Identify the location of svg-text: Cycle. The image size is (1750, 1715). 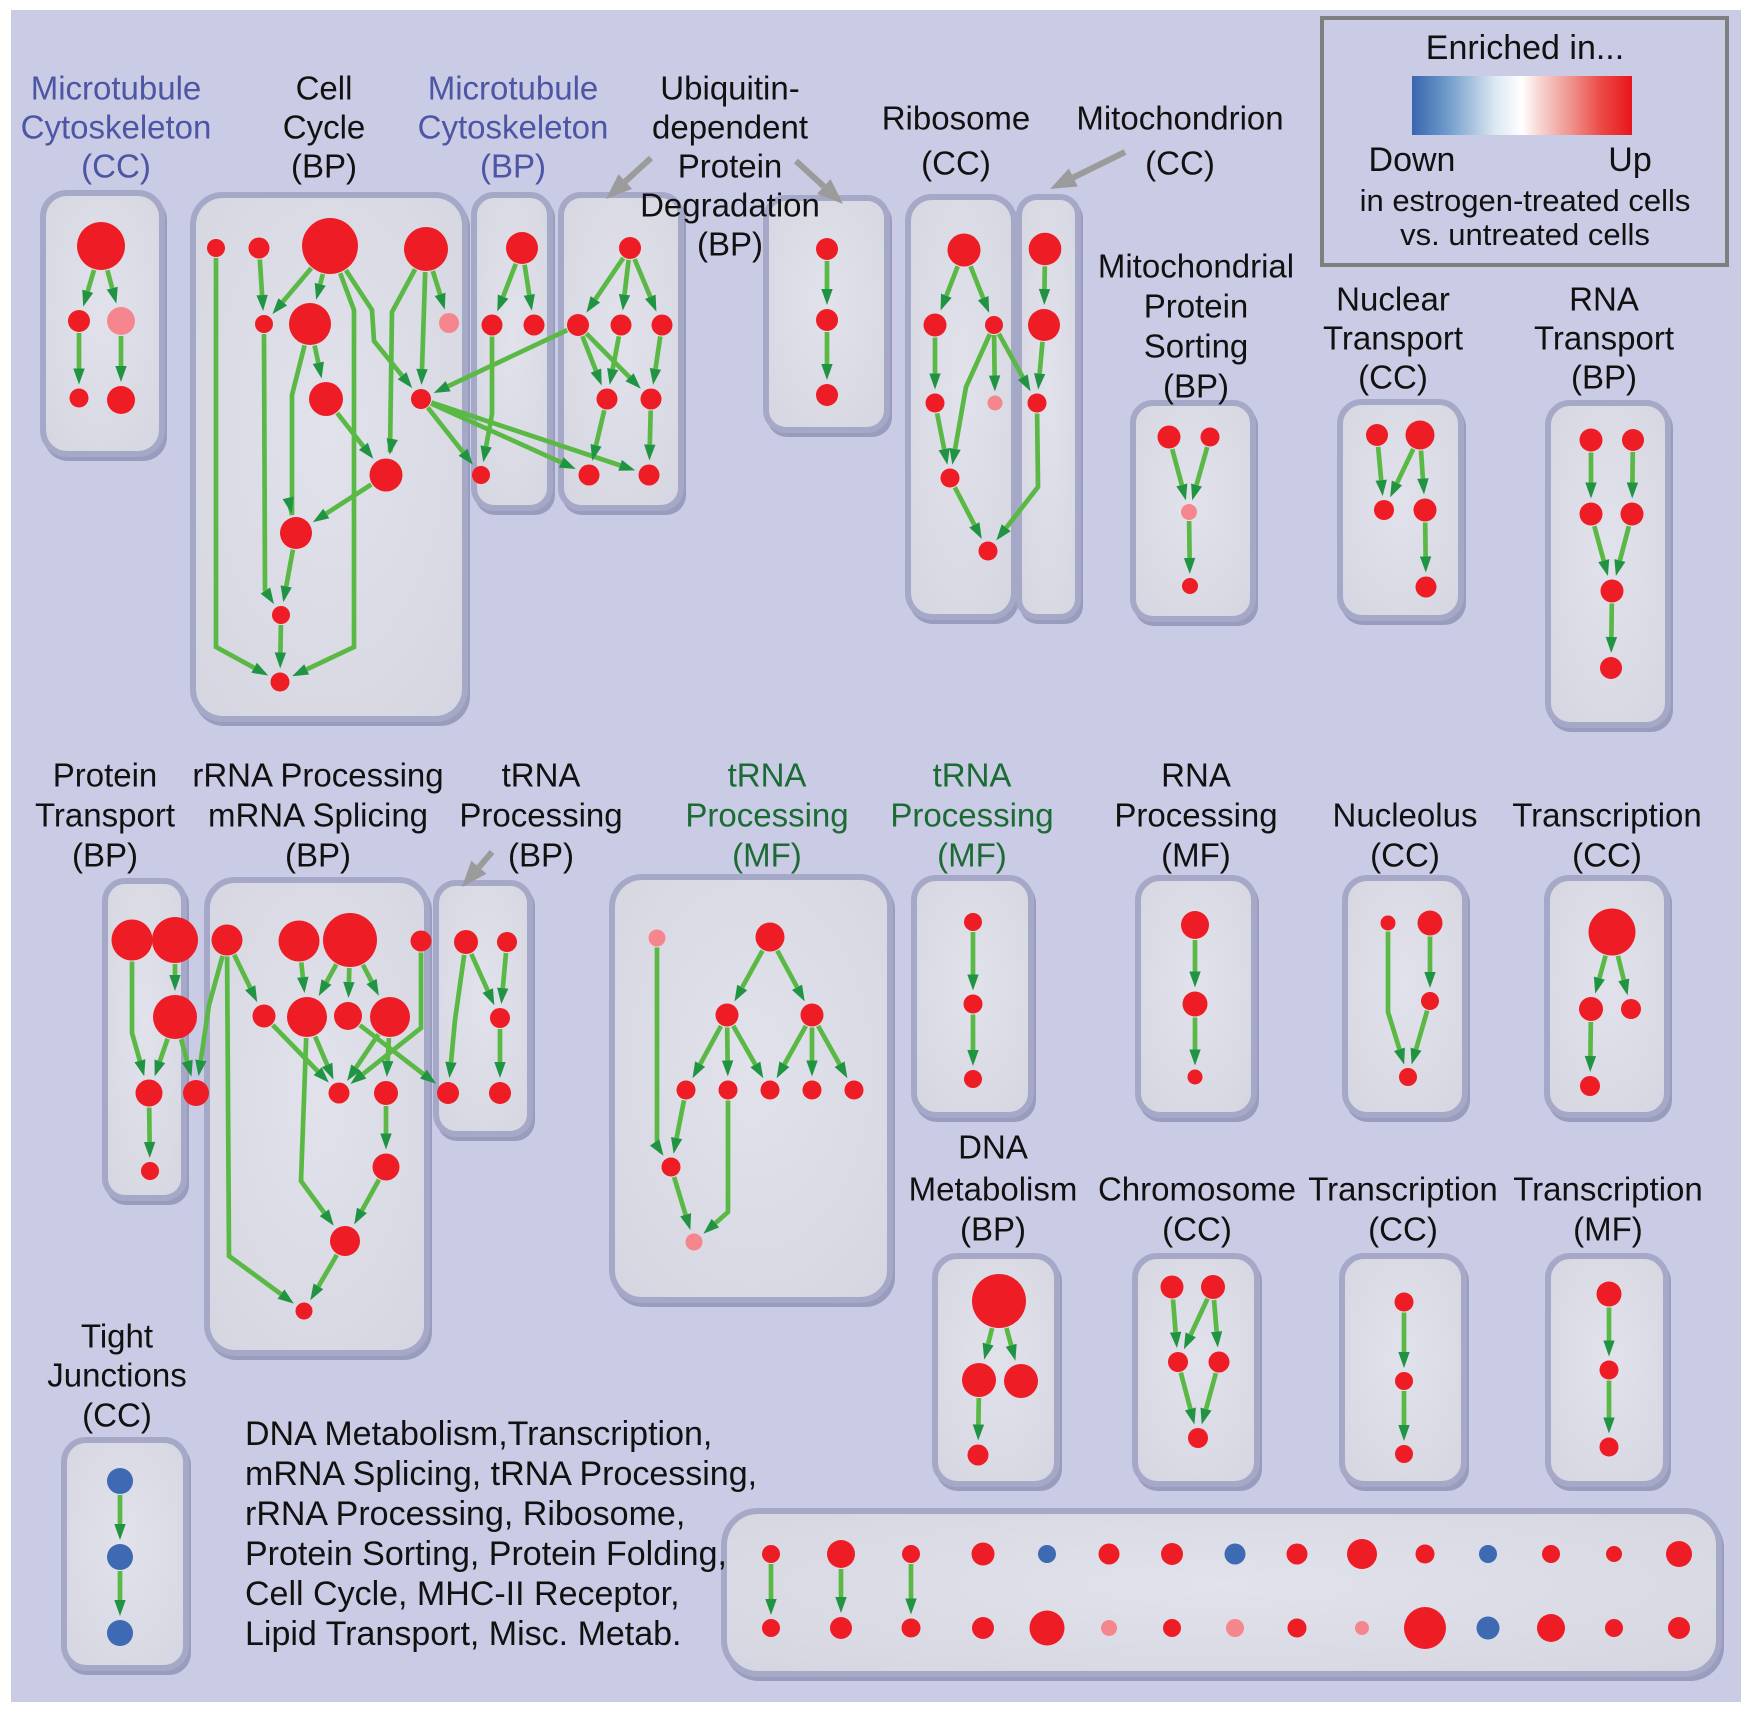
(324, 127).